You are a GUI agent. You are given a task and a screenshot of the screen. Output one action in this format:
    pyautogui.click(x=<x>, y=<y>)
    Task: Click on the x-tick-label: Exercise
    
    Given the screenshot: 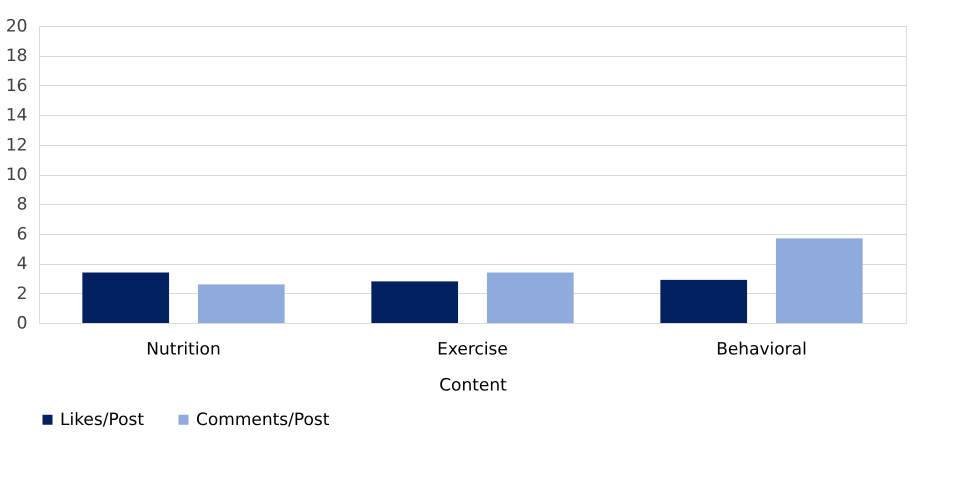 What is the action you would take?
    pyautogui.click(x=472, y=350)
    